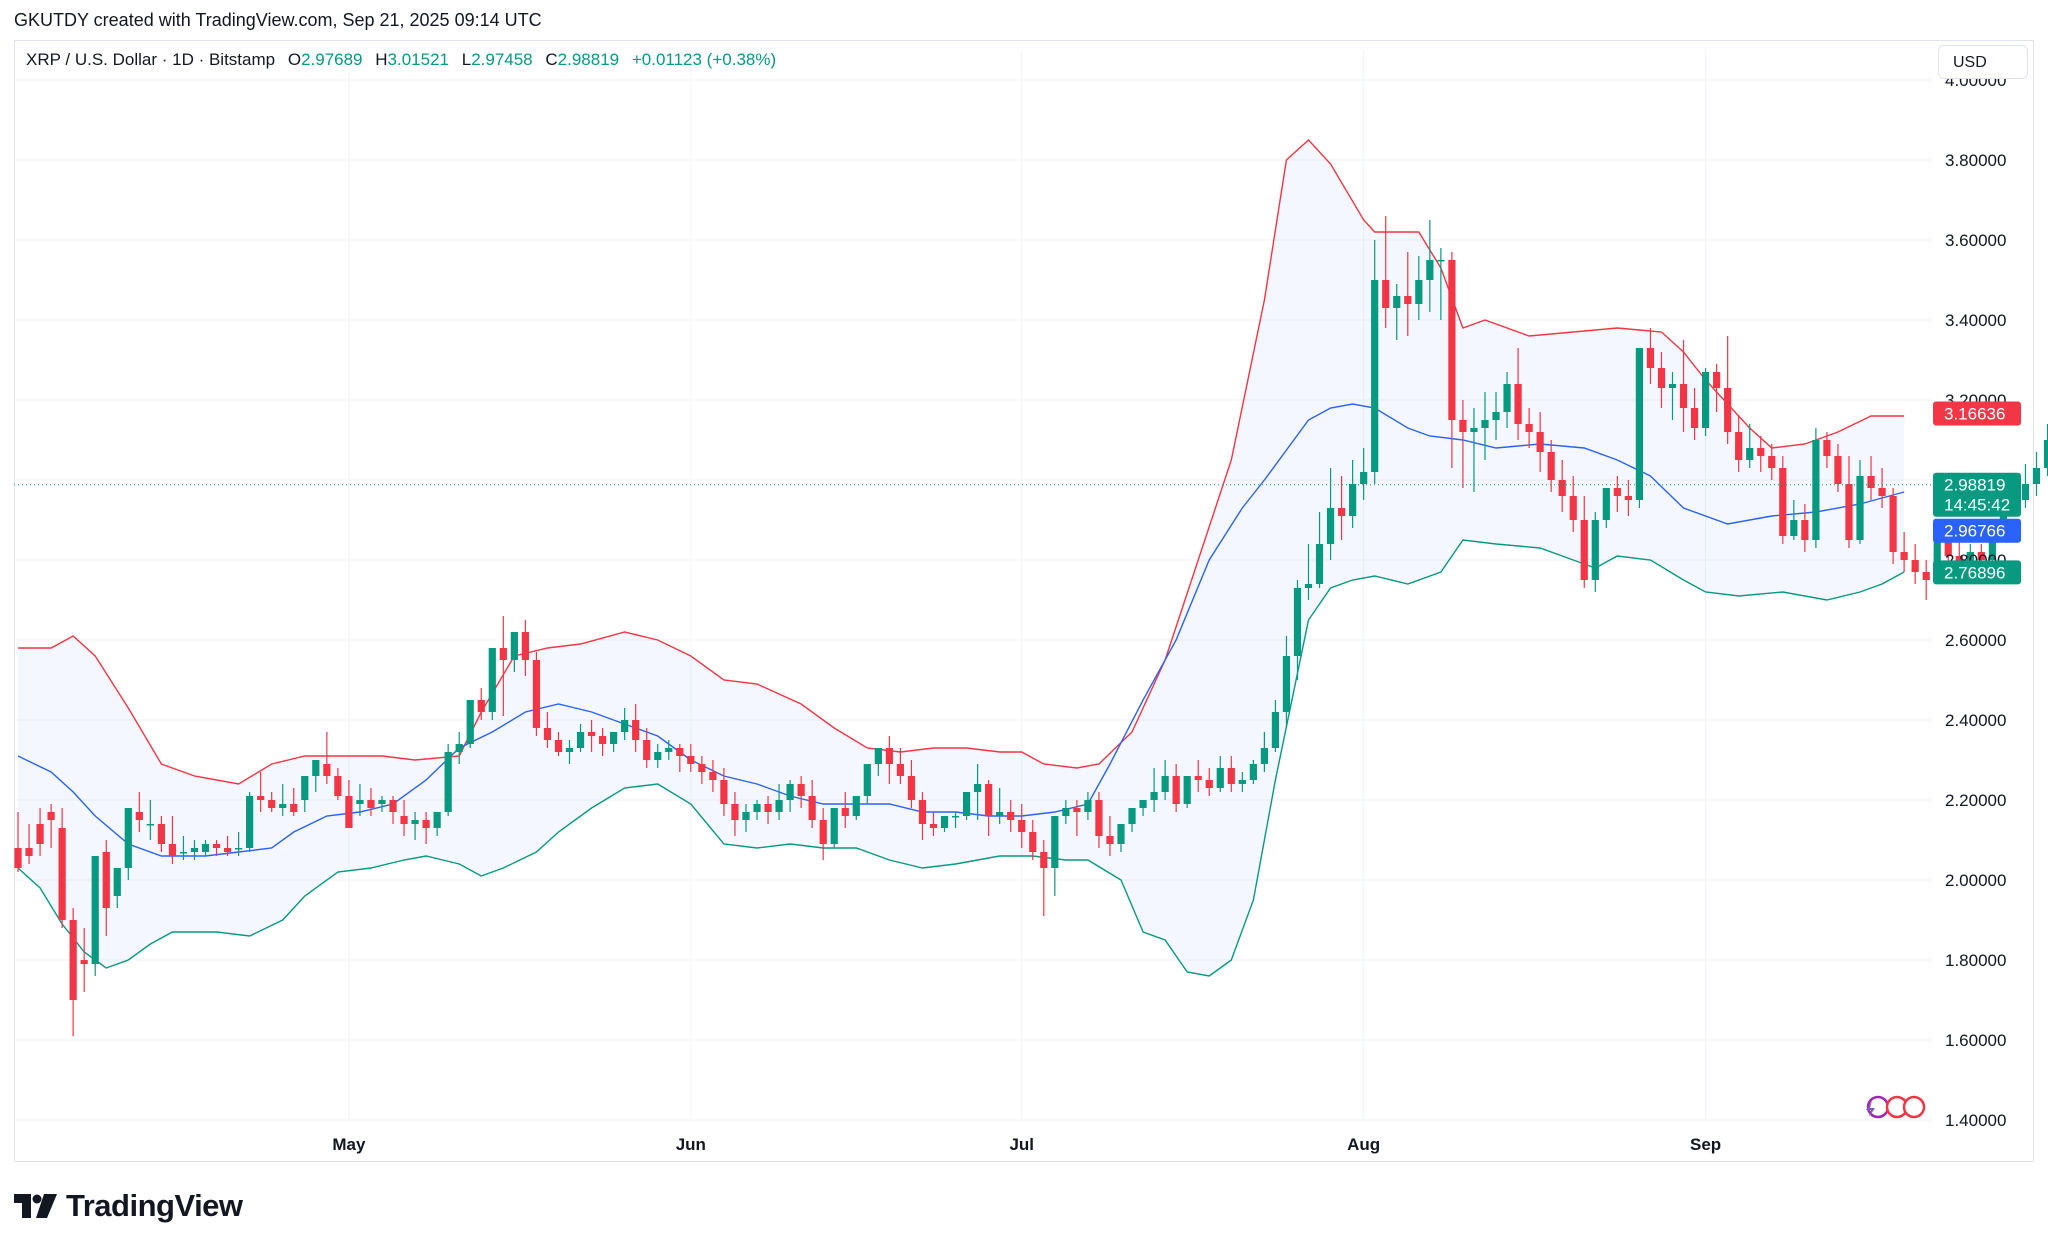 Image resolution: width=2048 pixels, height=1247 pixels. What do you see at coordinates (151, 59) in the screenshot?
I see `symbol-title: XRP / U.S. Dollar · 1D · Bitstamp` at bounding box center [151, 59].